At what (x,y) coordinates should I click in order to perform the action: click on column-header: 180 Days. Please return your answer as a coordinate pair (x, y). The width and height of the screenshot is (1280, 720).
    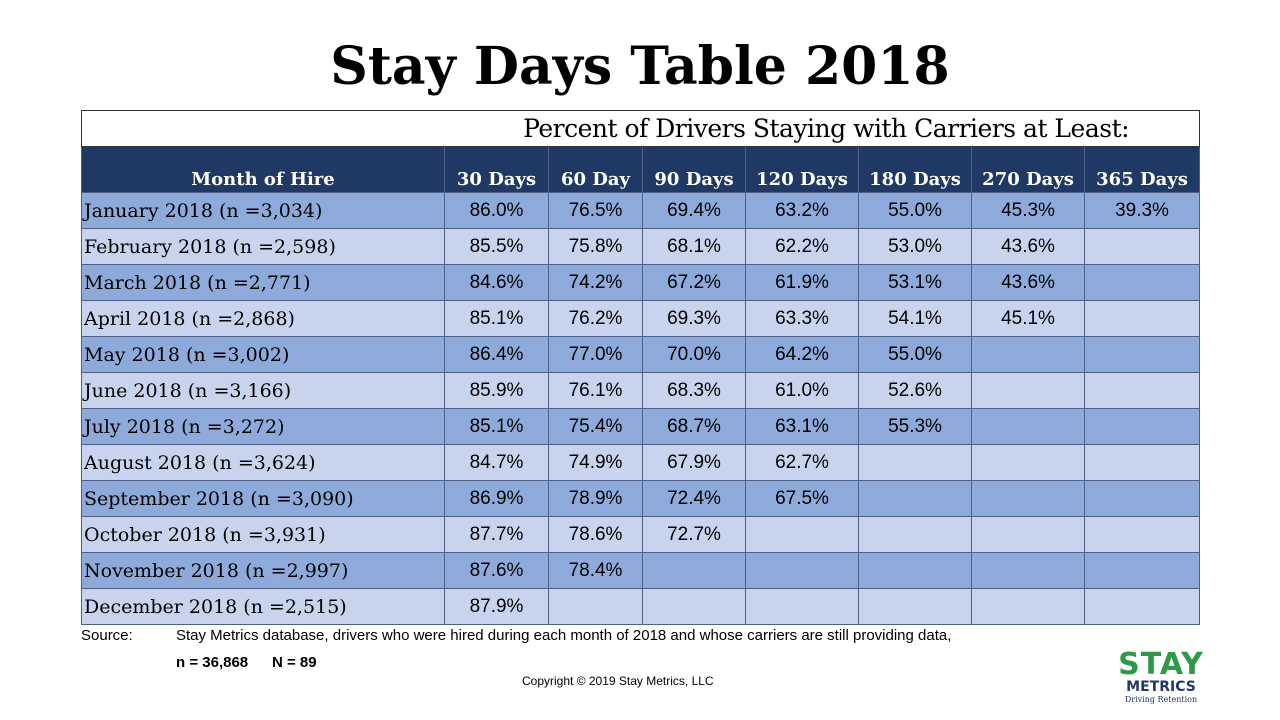
    Looking at the image, I should click on (915, 169).